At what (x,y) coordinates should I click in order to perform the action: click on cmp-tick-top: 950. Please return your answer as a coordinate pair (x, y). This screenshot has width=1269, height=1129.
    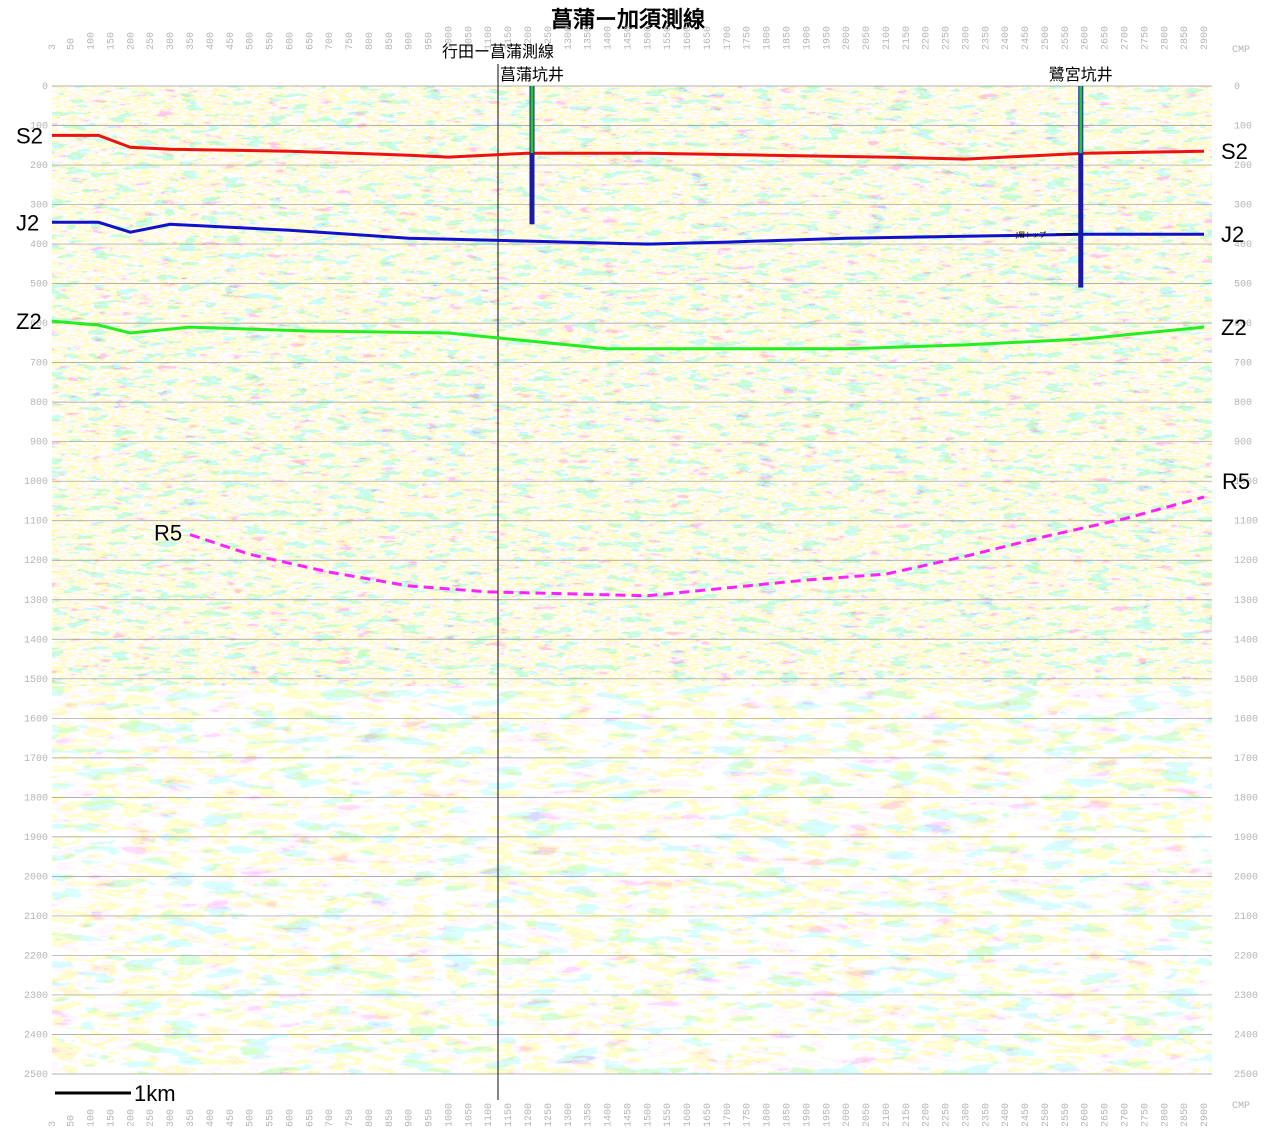
    Looking at the image, I should click on (430, 41).